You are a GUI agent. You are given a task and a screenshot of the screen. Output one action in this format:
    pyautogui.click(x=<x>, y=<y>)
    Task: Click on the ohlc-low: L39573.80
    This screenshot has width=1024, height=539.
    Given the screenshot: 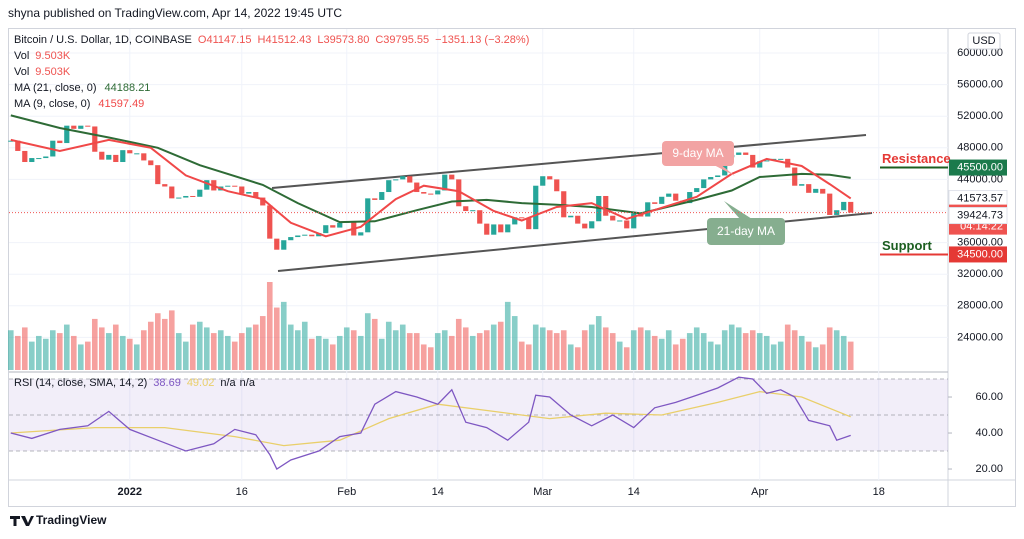 What is the action you would take?
    pyautogui.click(x=343, y=40)
    